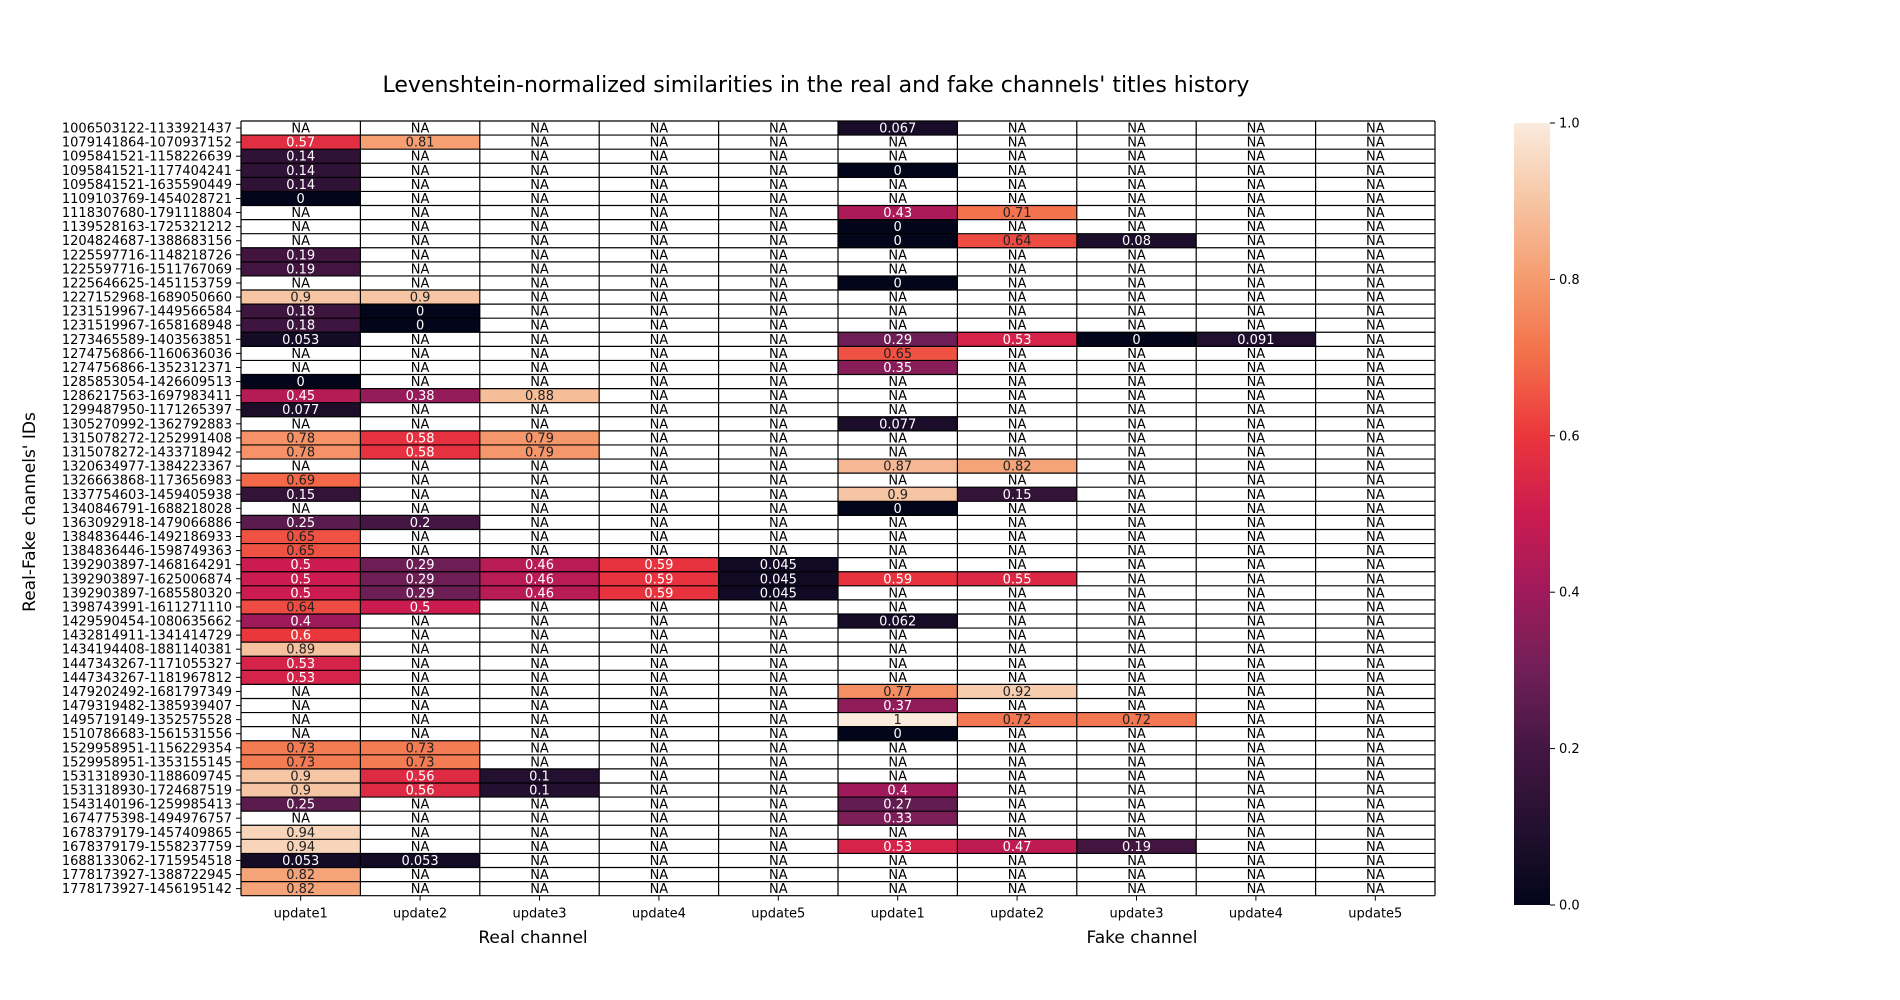  I want to click on cell-label: 0.71, so click(1017, 213).